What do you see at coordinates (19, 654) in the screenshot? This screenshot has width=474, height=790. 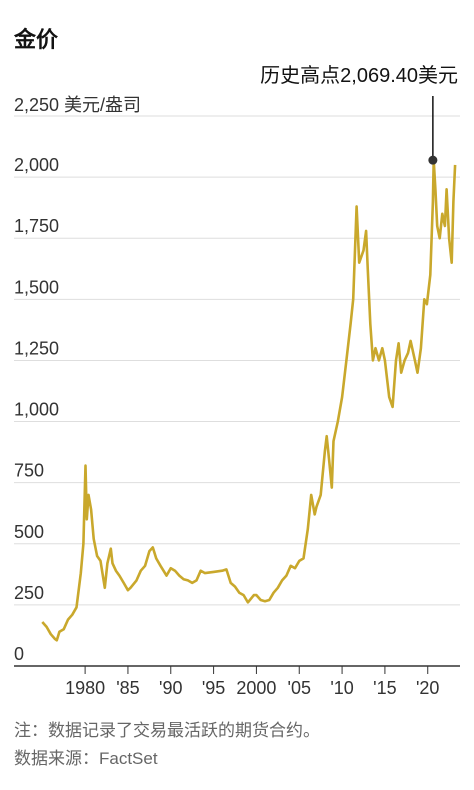 I see `y-tick-label: 0` at bounding box center [19, 654].